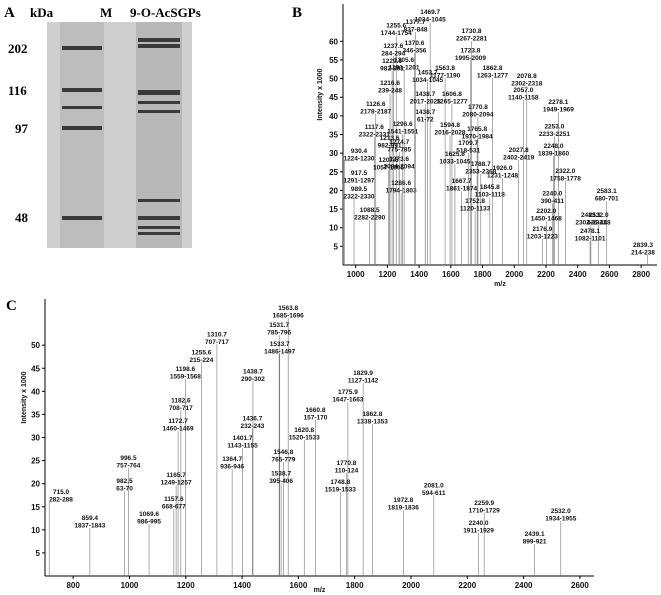  I want to click on marker-label: 48, so click(22, 217).